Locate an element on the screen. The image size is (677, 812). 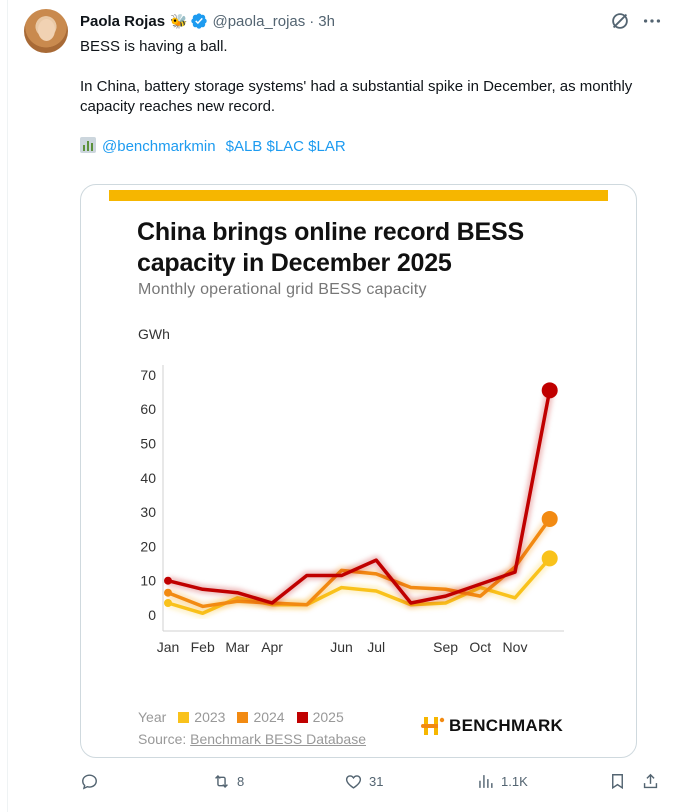
y-tick-label: 20 is located at coordinates (148, 546).